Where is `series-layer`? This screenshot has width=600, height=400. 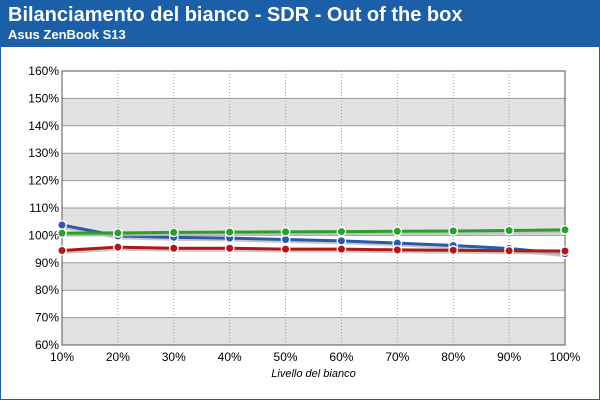
series-layer is located at coordinates (313, 239).